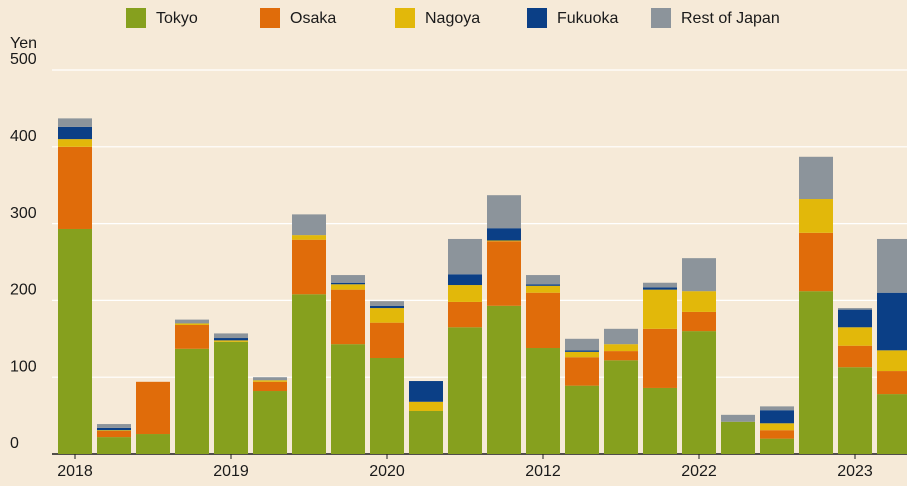 The width and height of the screenshot is (907, 486). What do you see at coordinates (23, 290) in the screenshot?
I see `y-tick-label: 200` at bounding box center [23, 290].